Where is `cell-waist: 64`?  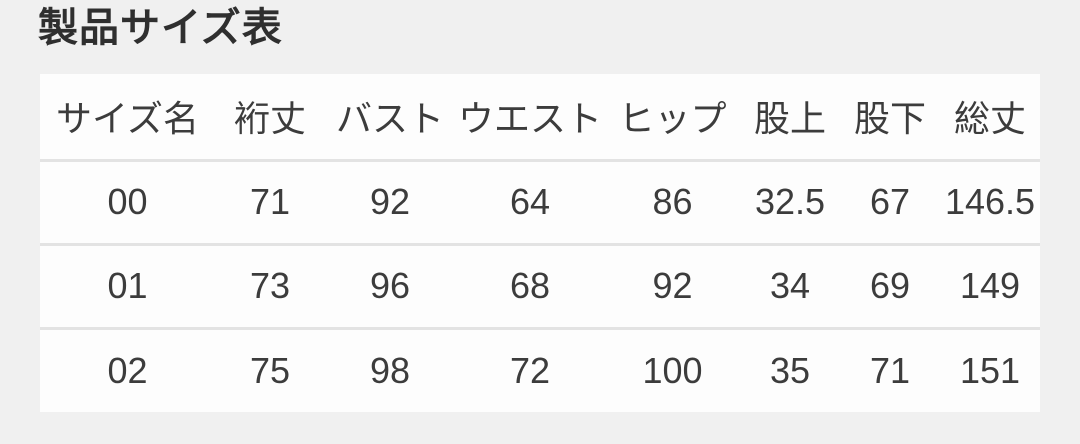 cell-waist: 64 is located at coordinates (530, 201).